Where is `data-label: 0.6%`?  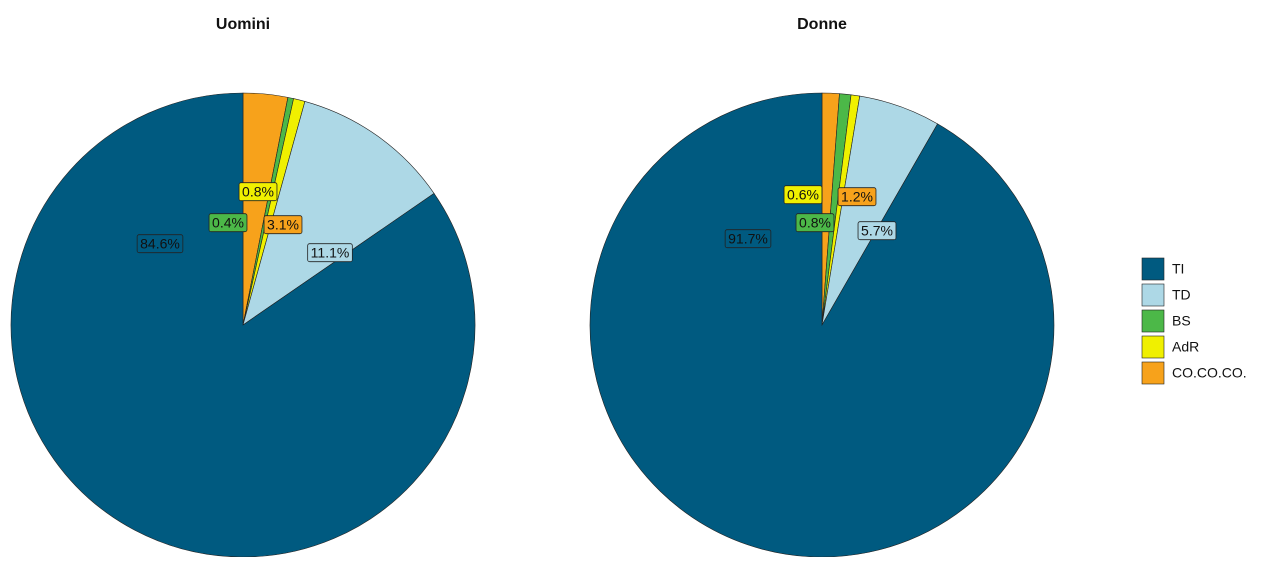
data-label: 0.6% is located at coordinates (803, 195).